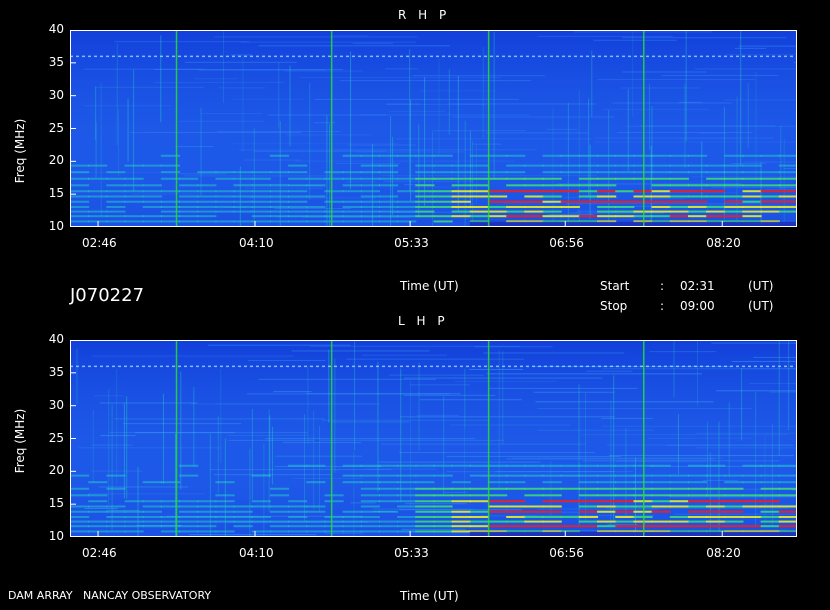  Describe the element at coordinates (662, 306) in the screenshot. I see `stop-colon: :` at that location.